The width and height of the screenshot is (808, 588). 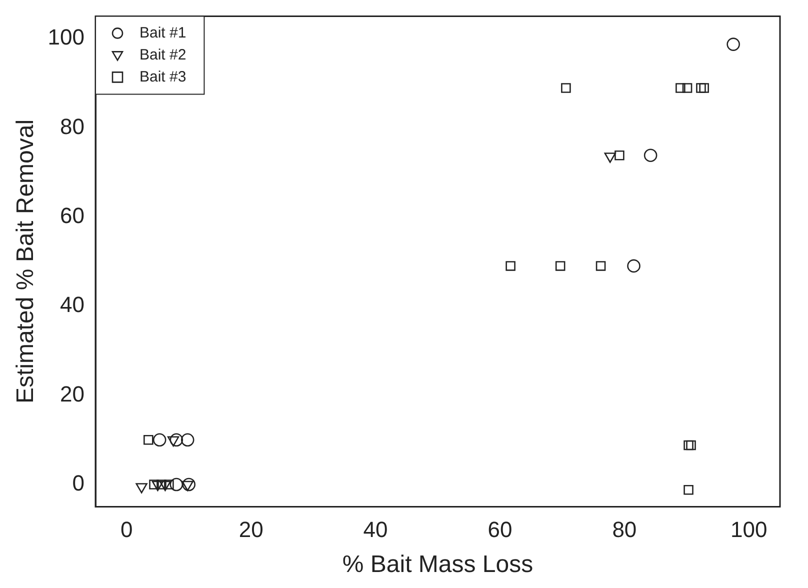 What do you see at coordinates (749, 529) in the screenshot?
I see `x-tick-label: 100` at bounding box center [749, 529].